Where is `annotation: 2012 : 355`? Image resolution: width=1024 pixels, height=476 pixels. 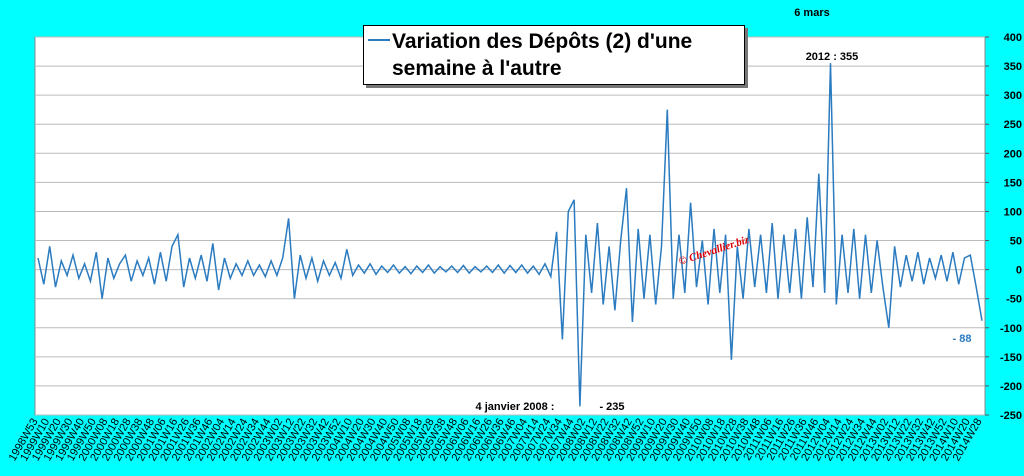
annotation: 2012 : 355 is located at coordinates (832, 57).